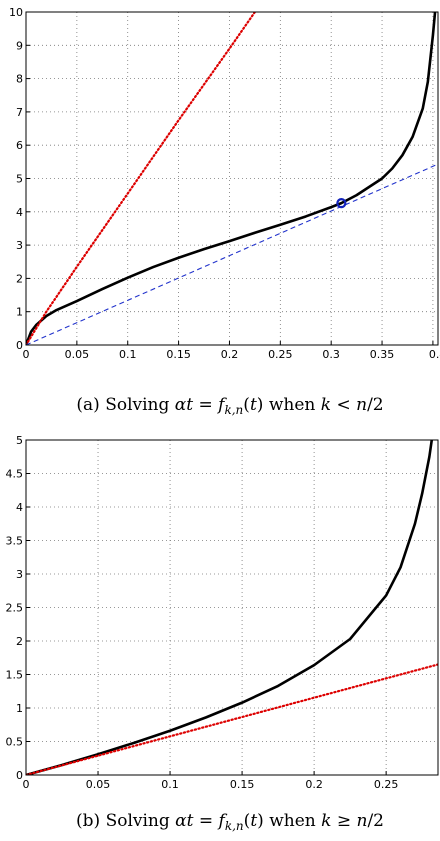  What do you see at coordinates (178, 354) in the screenshot?
I see `xtick-label-a-3: 0.15` at bounding box center [178, 354].